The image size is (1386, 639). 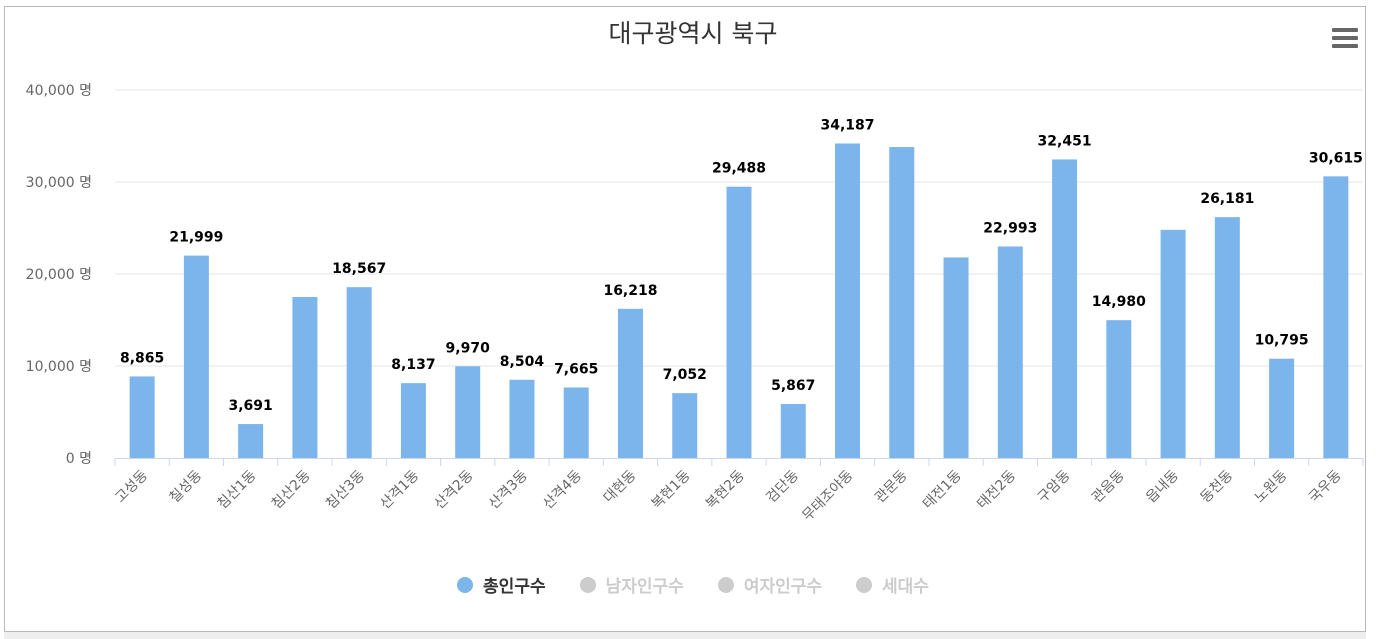 I want to click on hamburger-menu-icon, so click(x=1345, y=41).